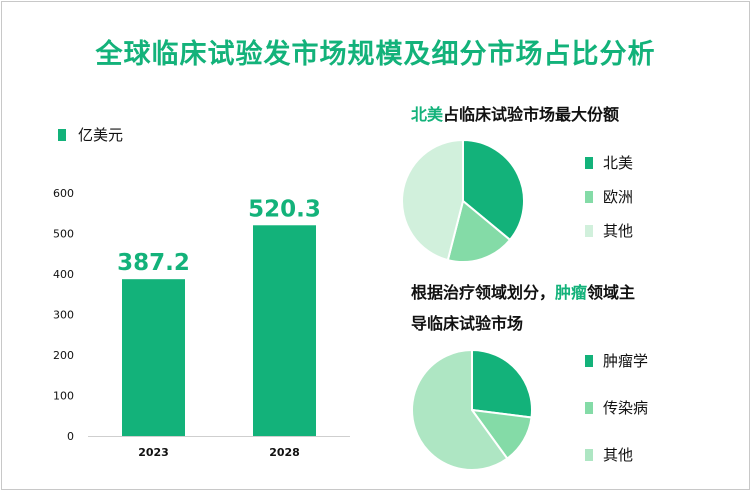  I want to click on pie2-heading-post: 领域主, so click(611, 292).